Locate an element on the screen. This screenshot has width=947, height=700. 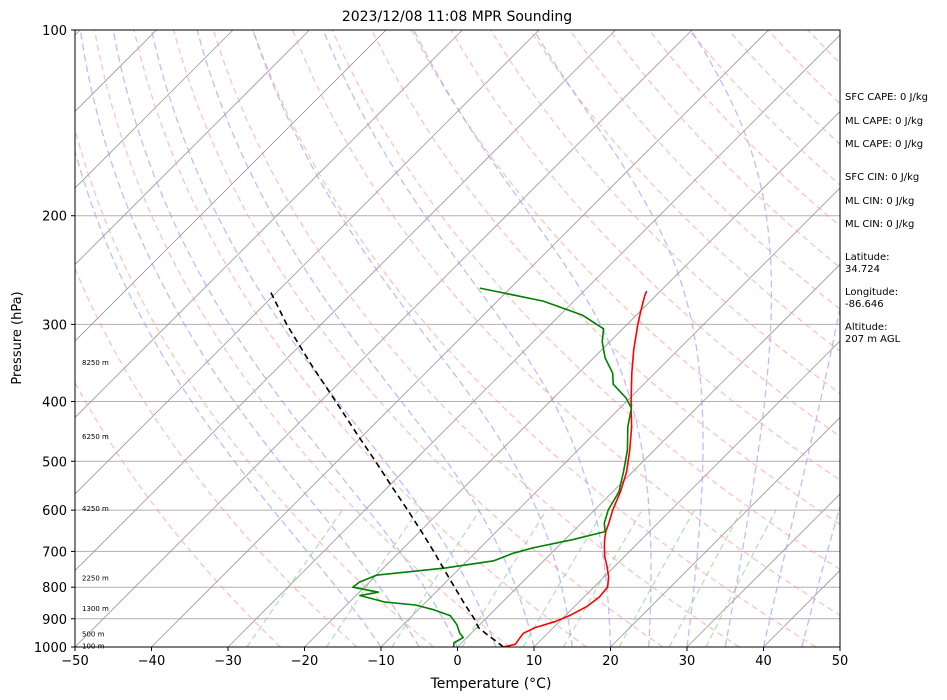
y-tick-label: 500 is located at coordinates (54, 462).